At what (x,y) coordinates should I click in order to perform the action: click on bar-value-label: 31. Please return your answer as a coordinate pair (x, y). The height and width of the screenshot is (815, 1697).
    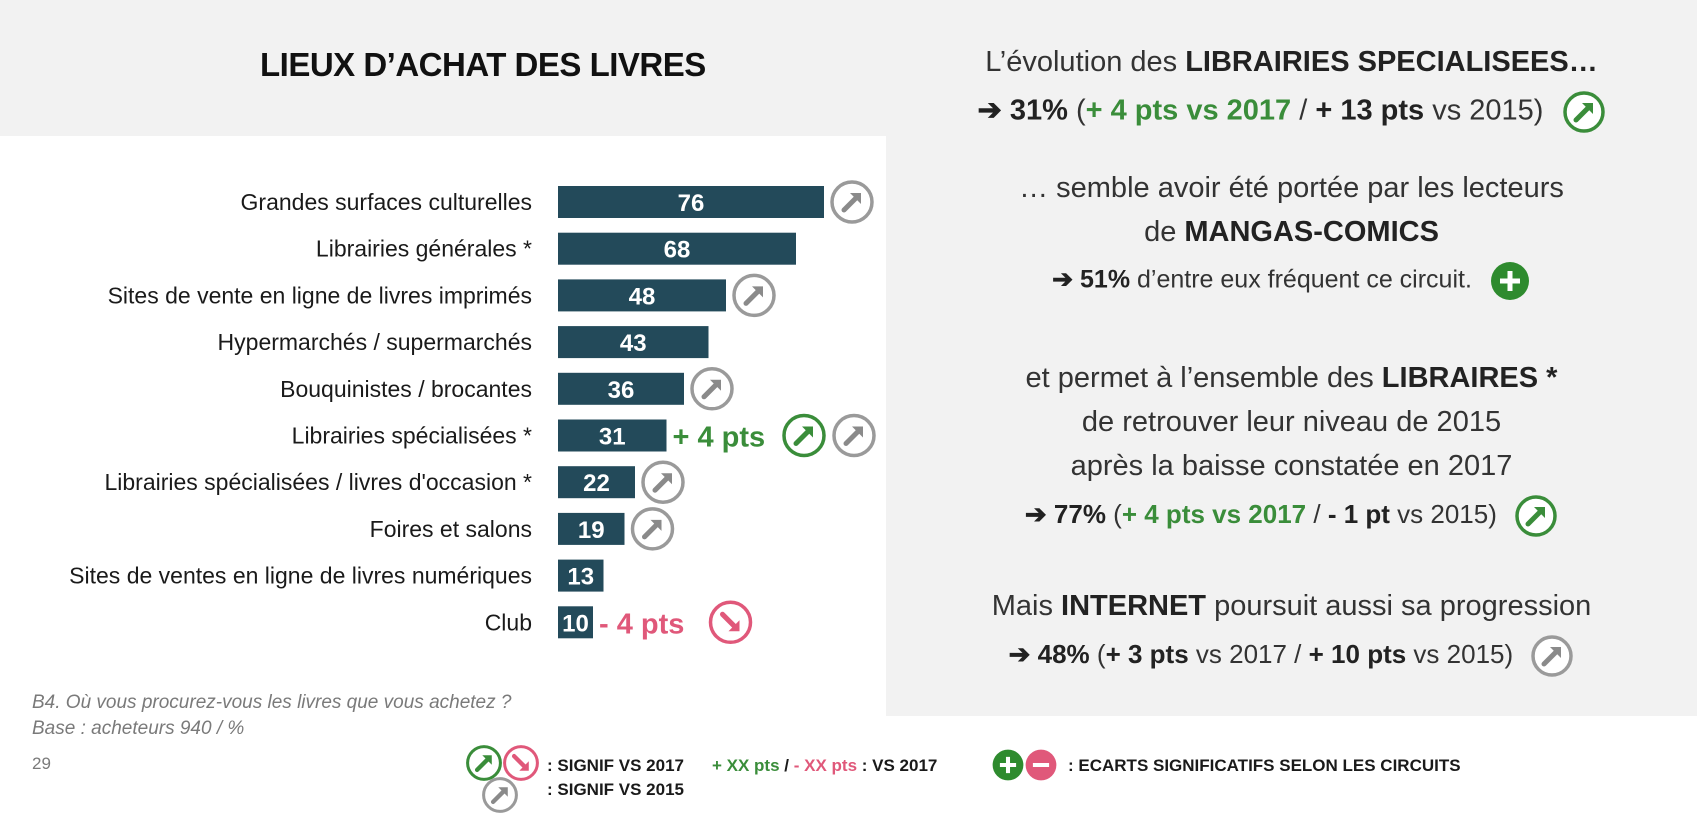
    Looking at the image, I should click on (612, 437).